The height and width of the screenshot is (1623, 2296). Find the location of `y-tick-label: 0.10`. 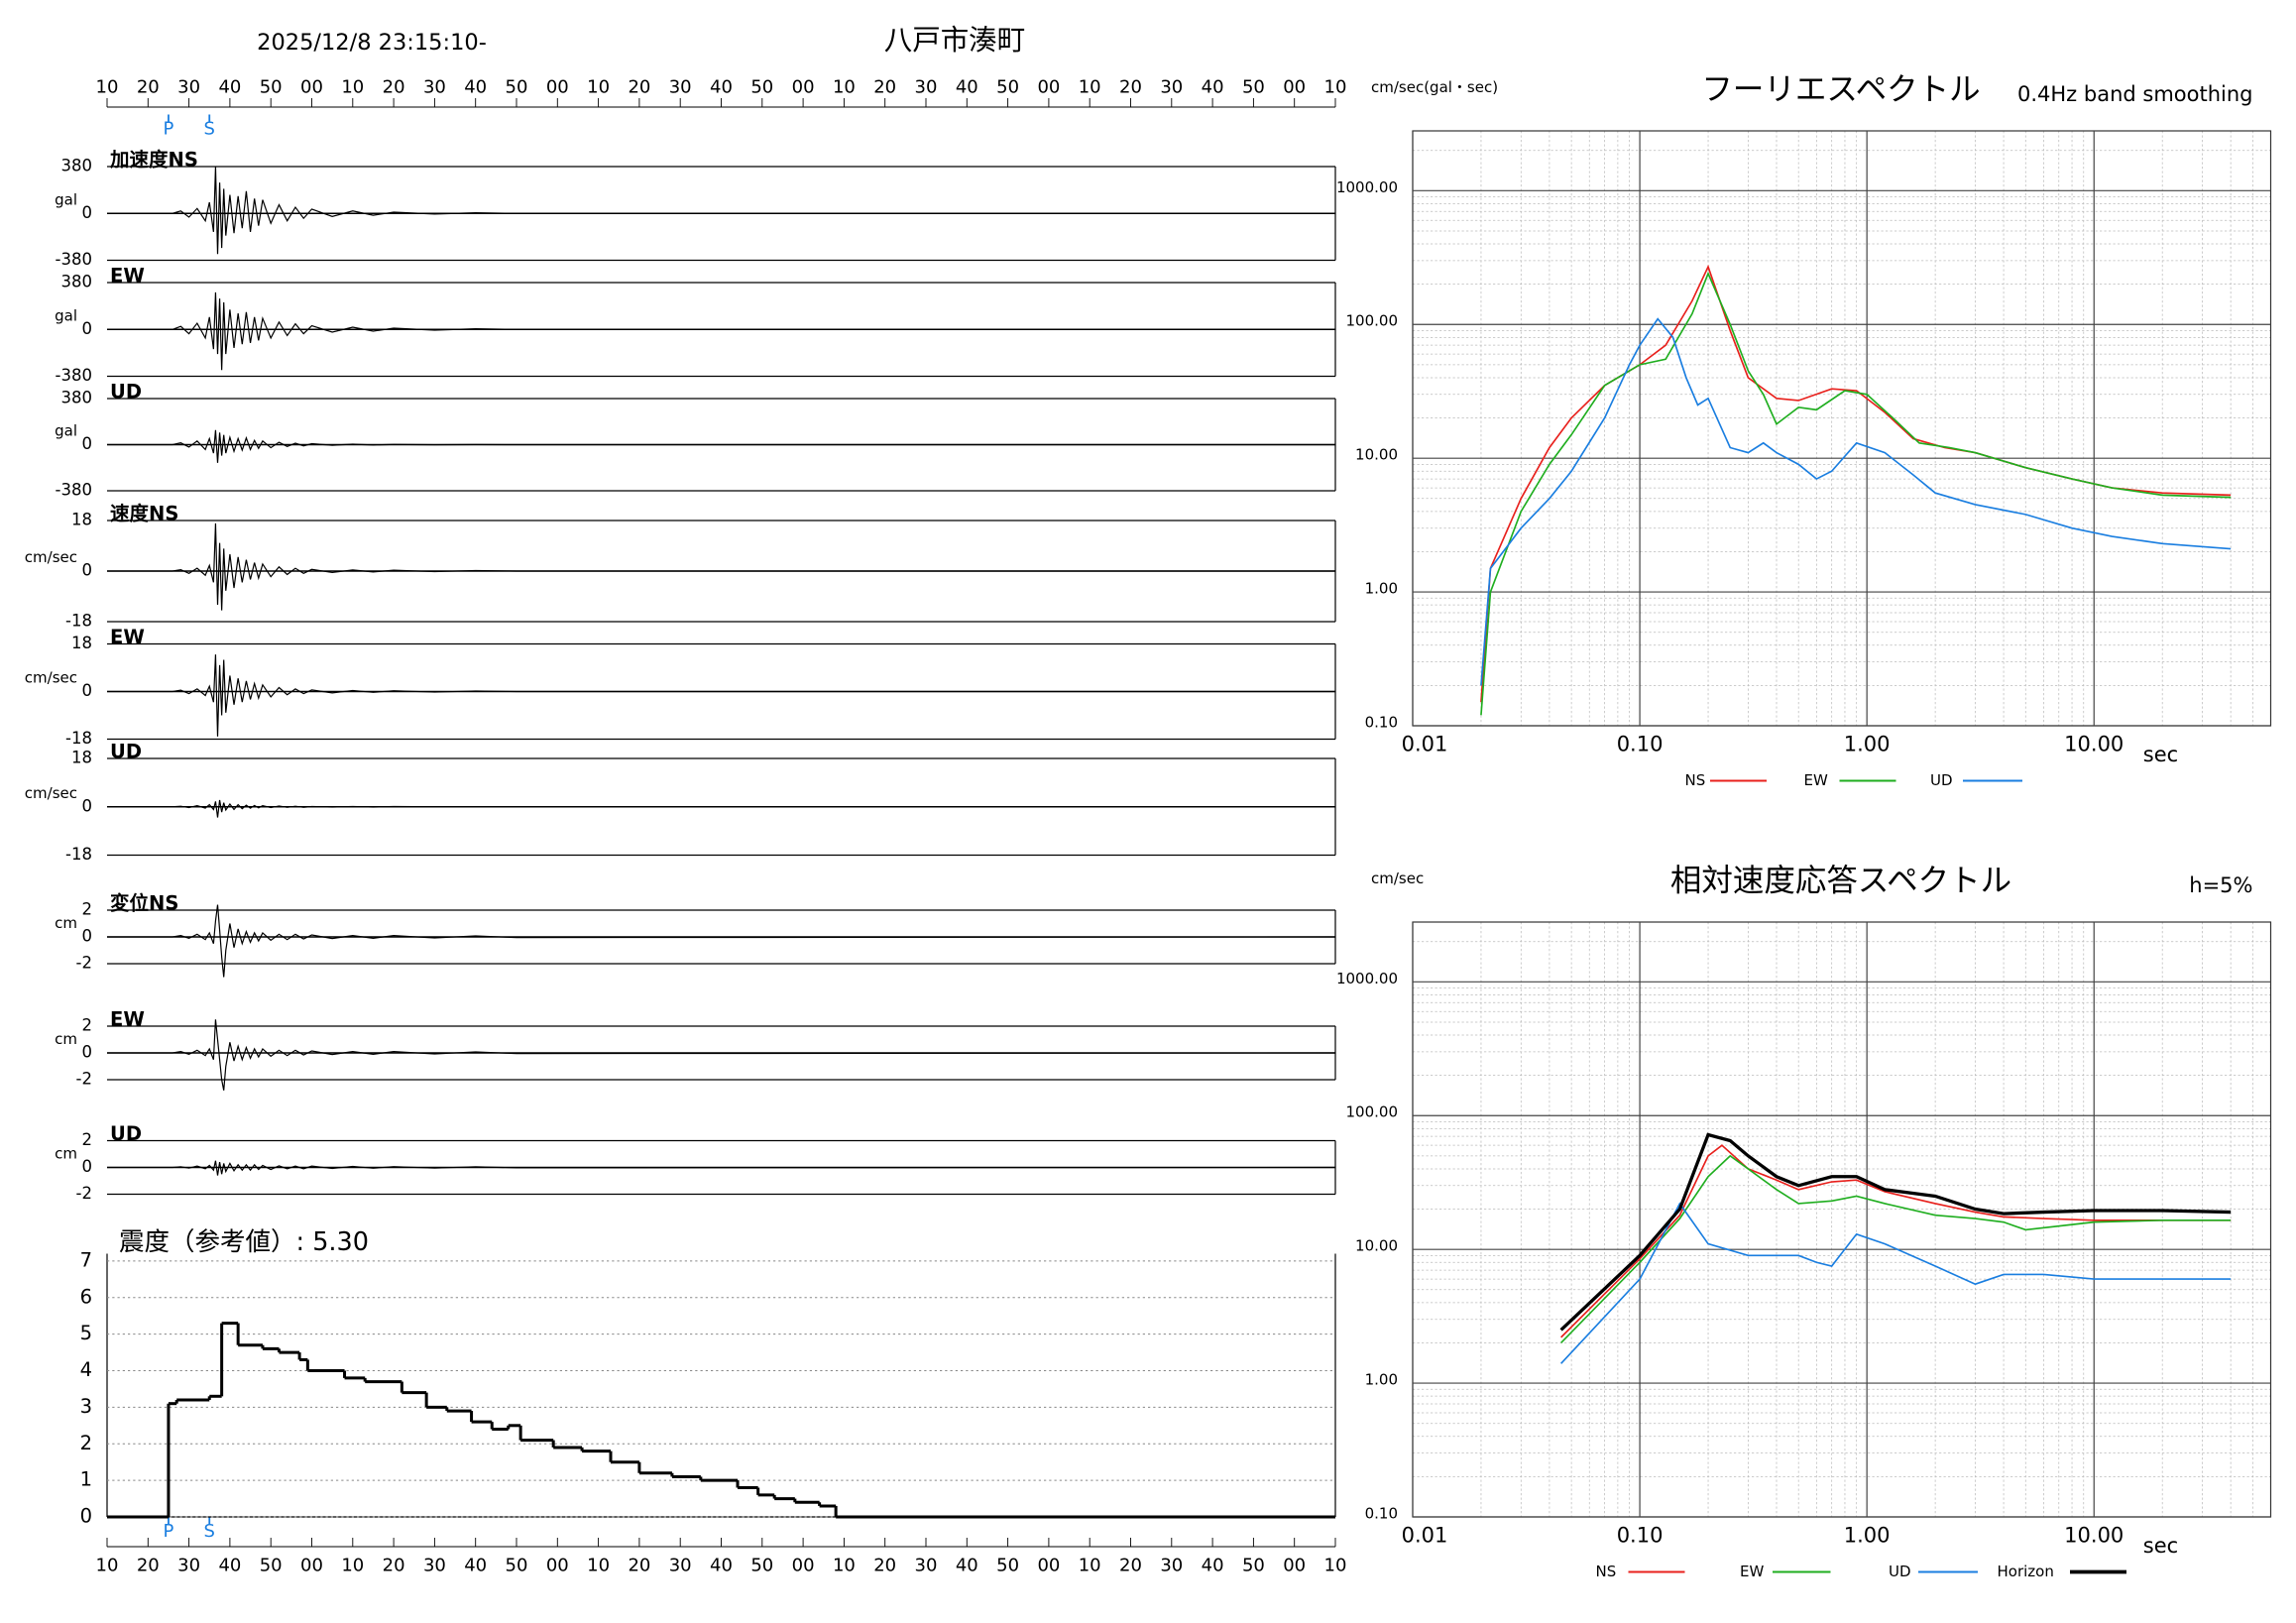

y-tick-label: 0.10 is located at coordinates (1382, 1514).